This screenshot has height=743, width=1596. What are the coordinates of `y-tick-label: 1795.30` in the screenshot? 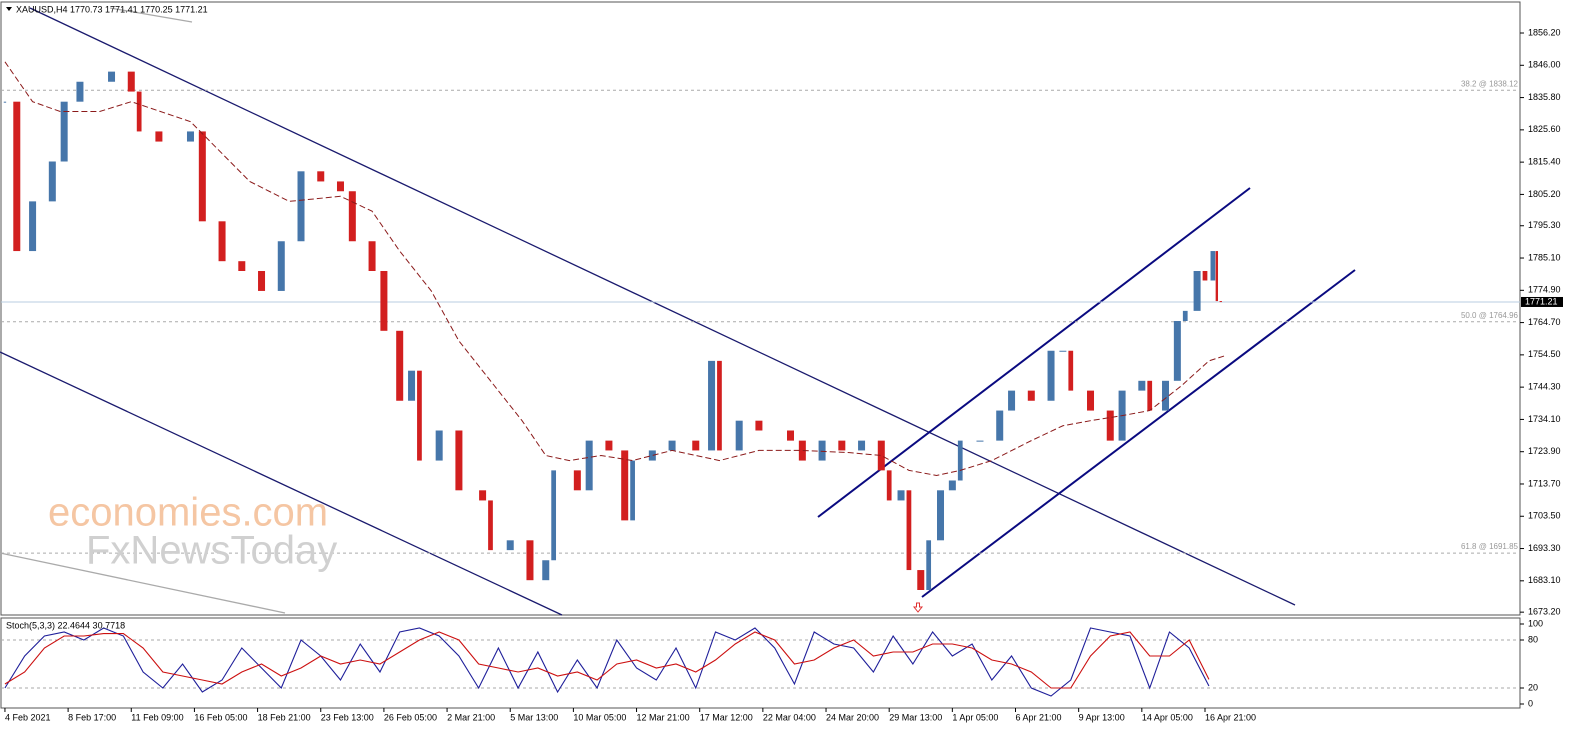 It's located at (1544, 225).